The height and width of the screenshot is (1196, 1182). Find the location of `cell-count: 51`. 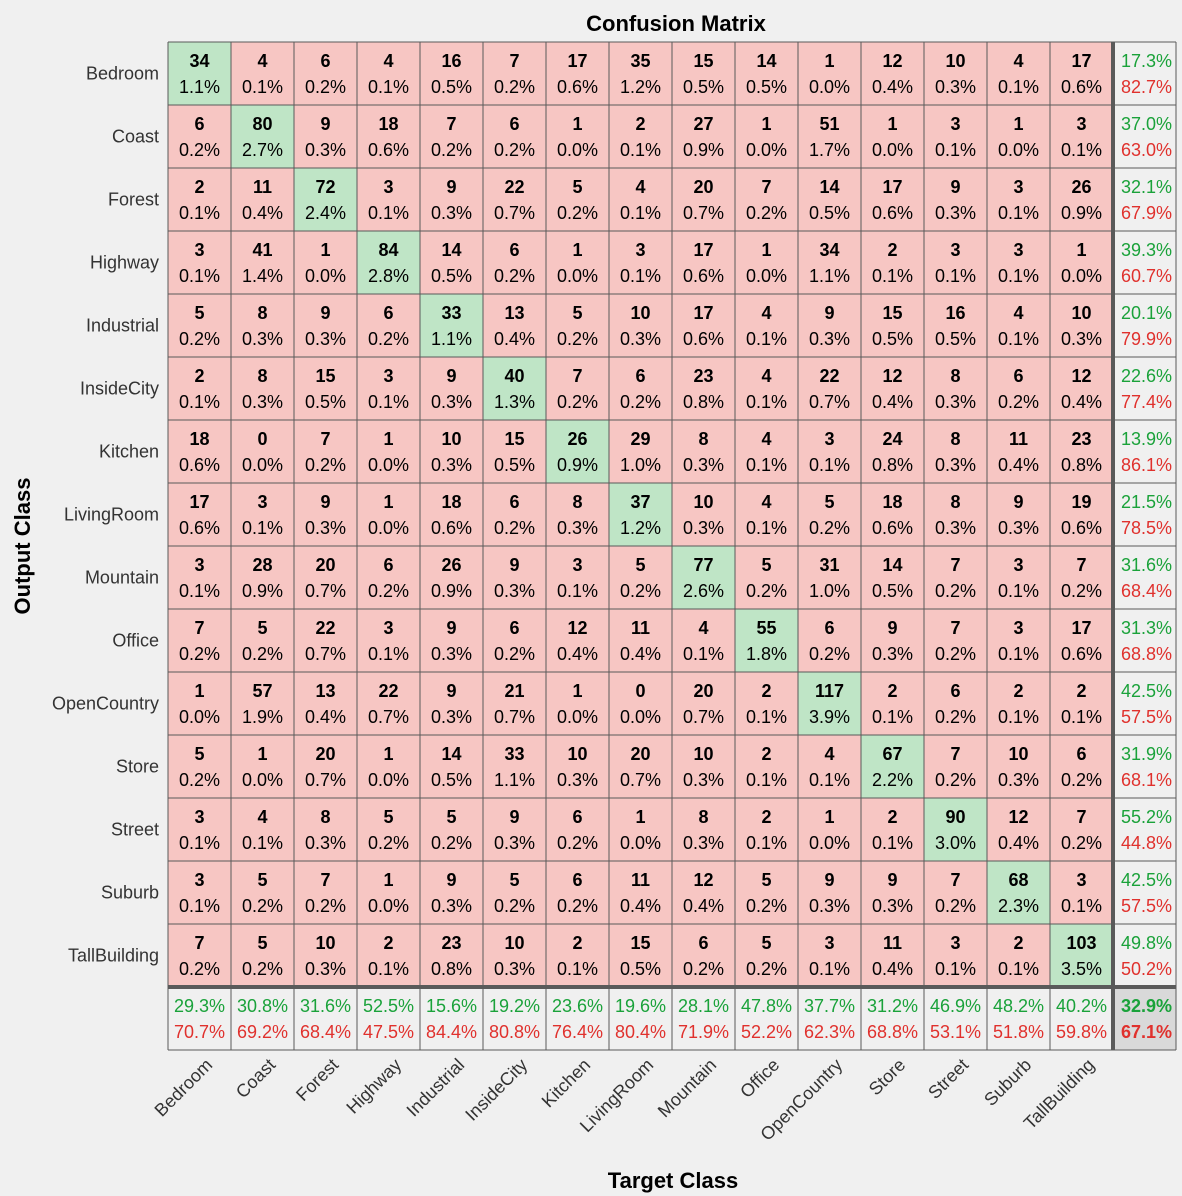

cell-count: 51 is located at coordinates (829, 124).